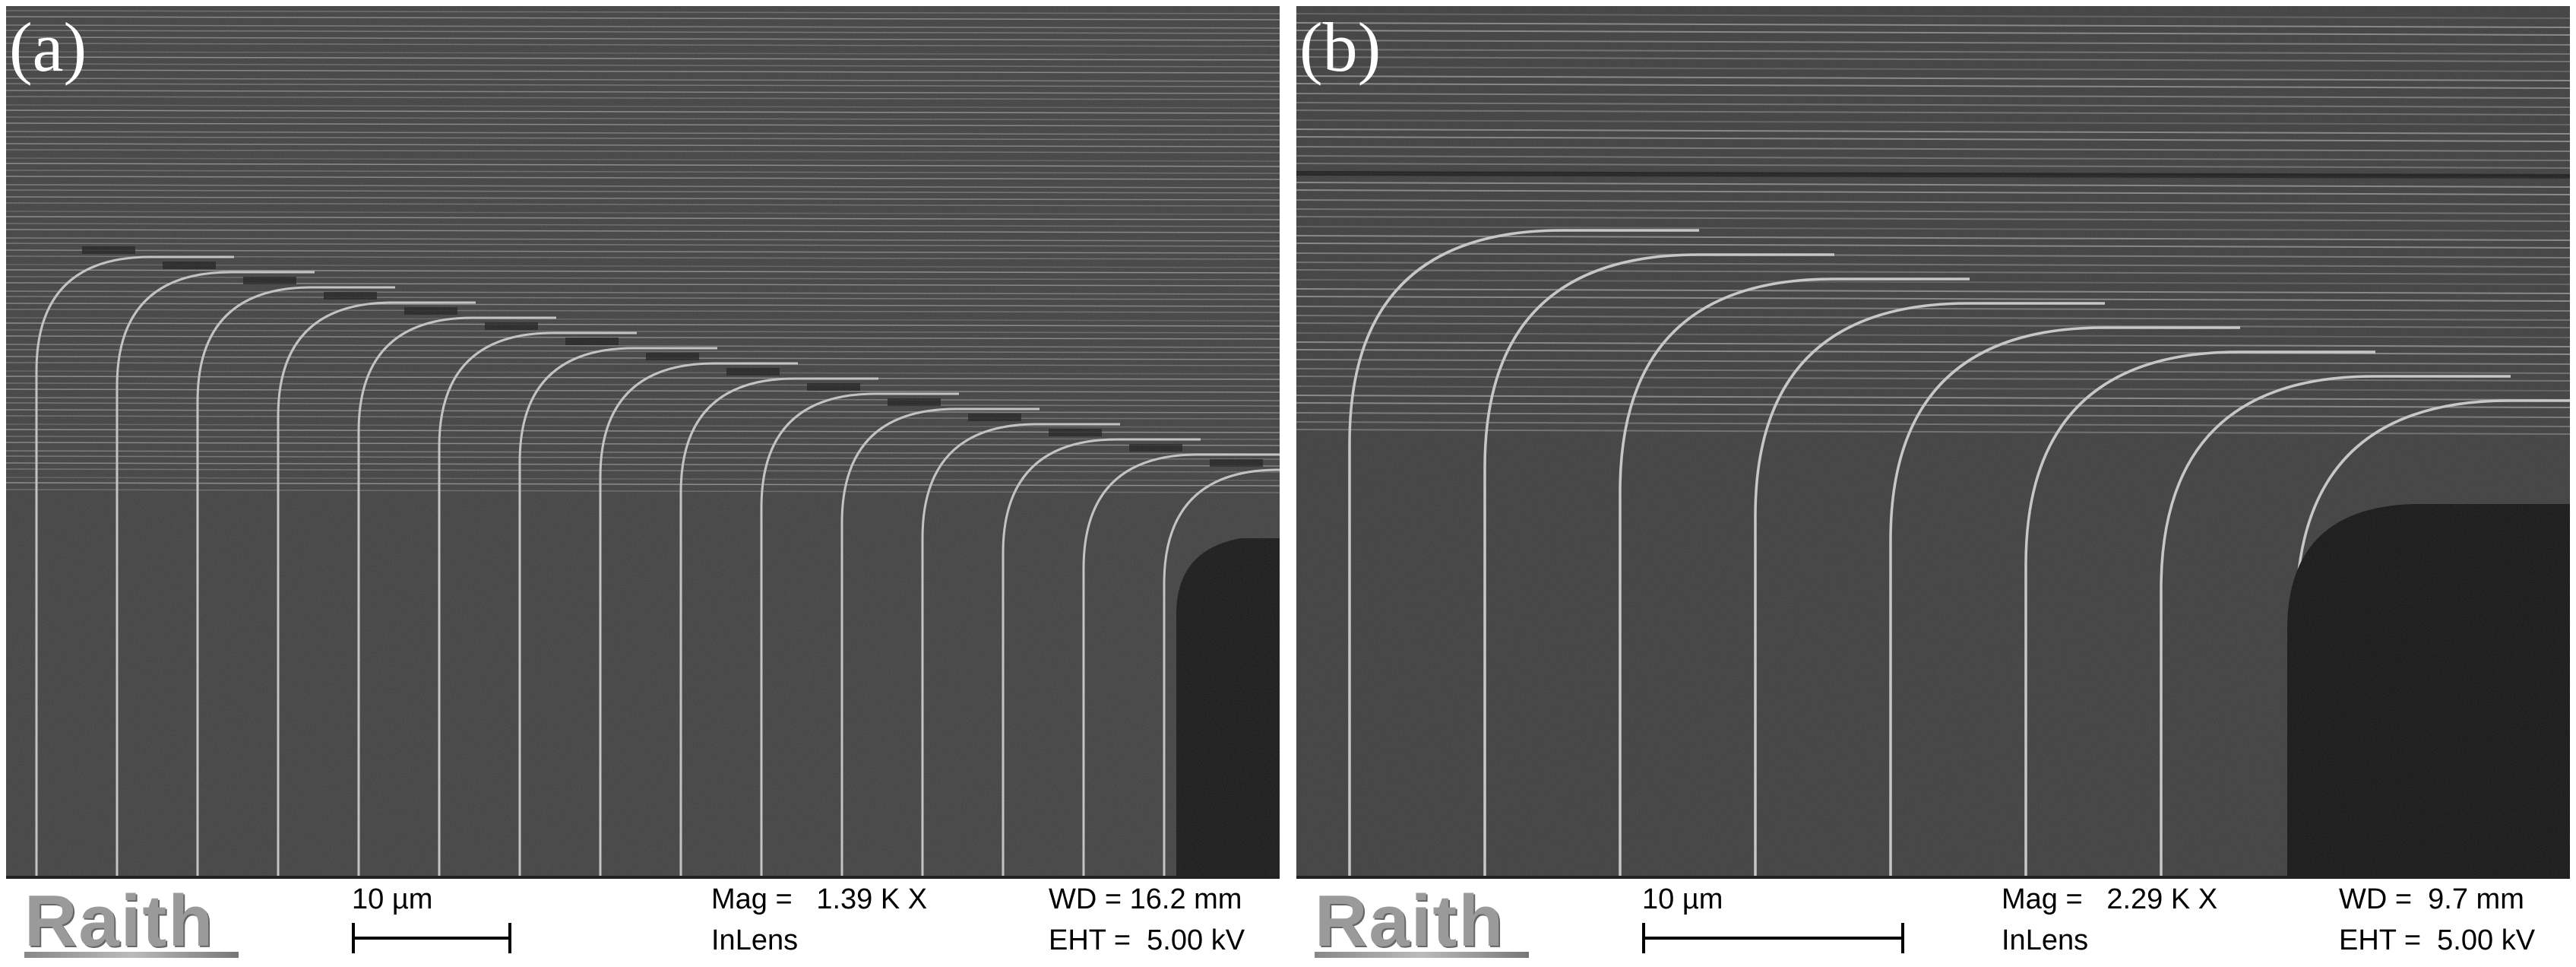  I want to click on working-distance: WD = 16.2 mm, so click(1145, 899).